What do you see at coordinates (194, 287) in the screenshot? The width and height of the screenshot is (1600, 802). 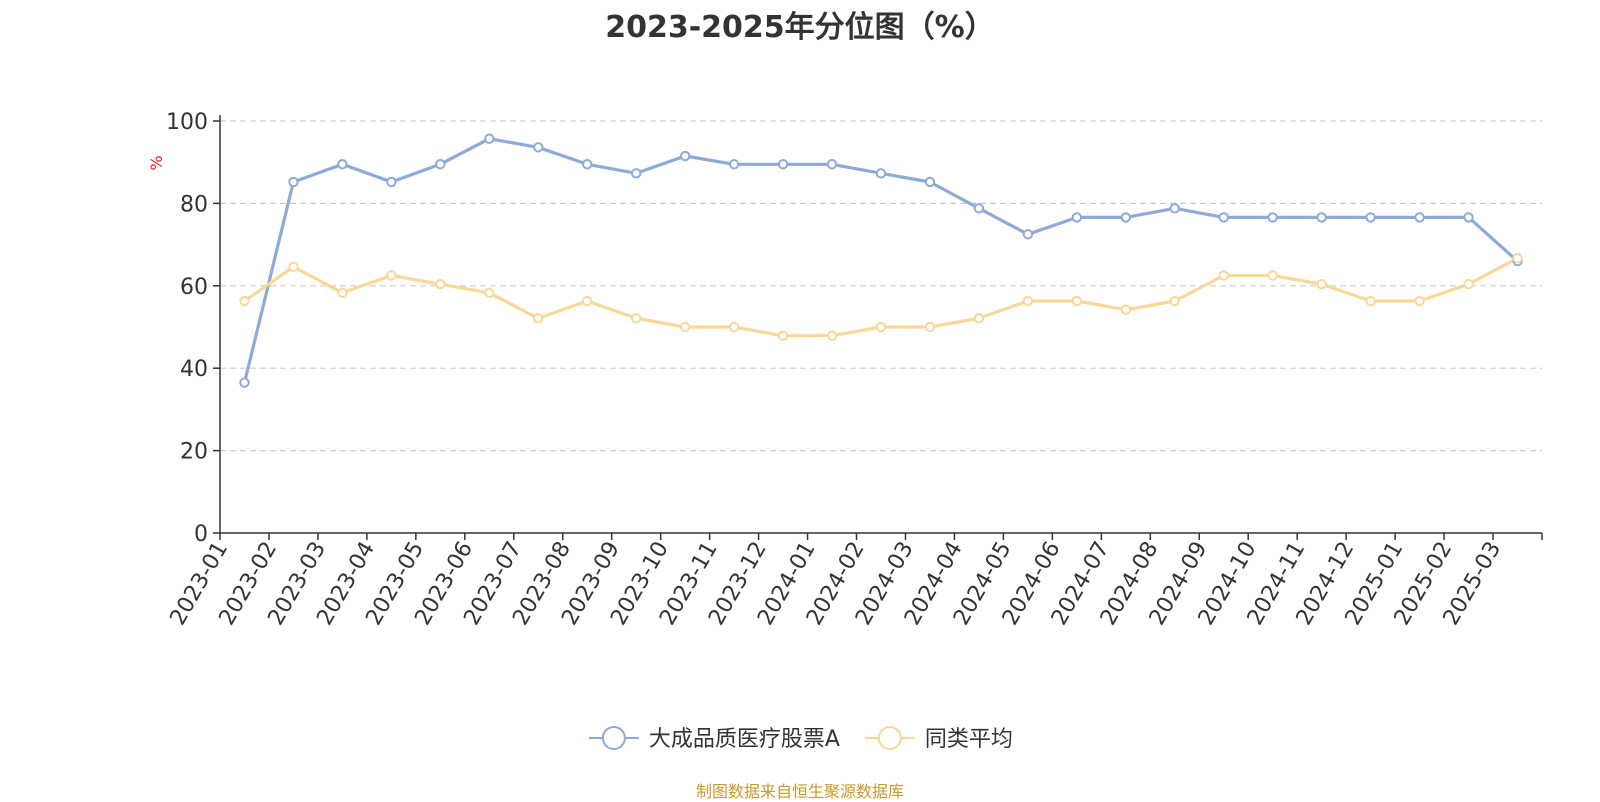 I see `y-tick-label: 60` at bounding box center [194, 287].